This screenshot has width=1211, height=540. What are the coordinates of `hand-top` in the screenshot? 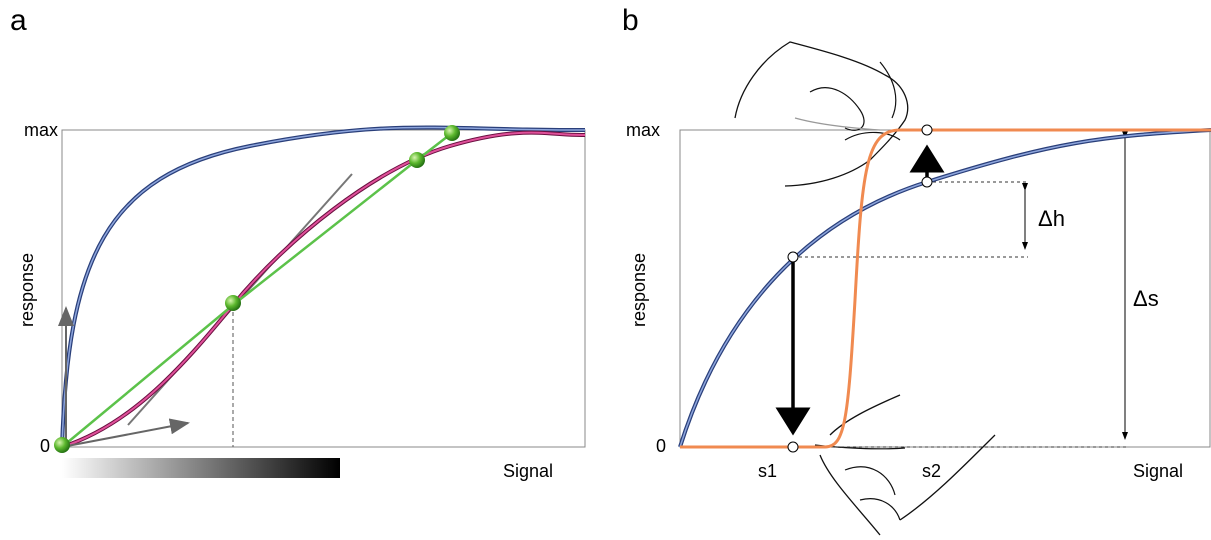 It's located at (821, 114).